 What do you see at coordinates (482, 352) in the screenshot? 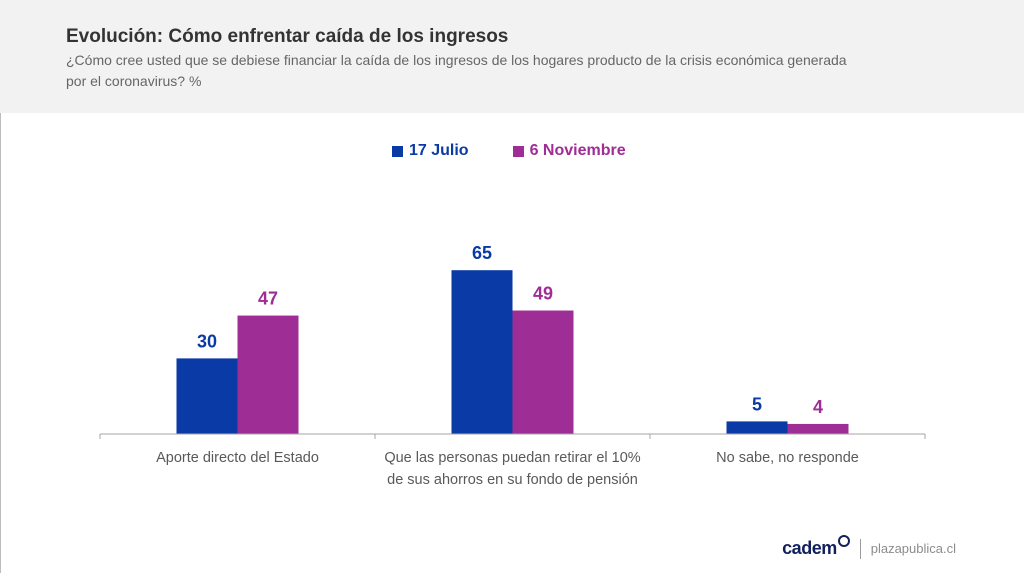
I see `bar-series1-cat2` at bounding box center [482, 352].